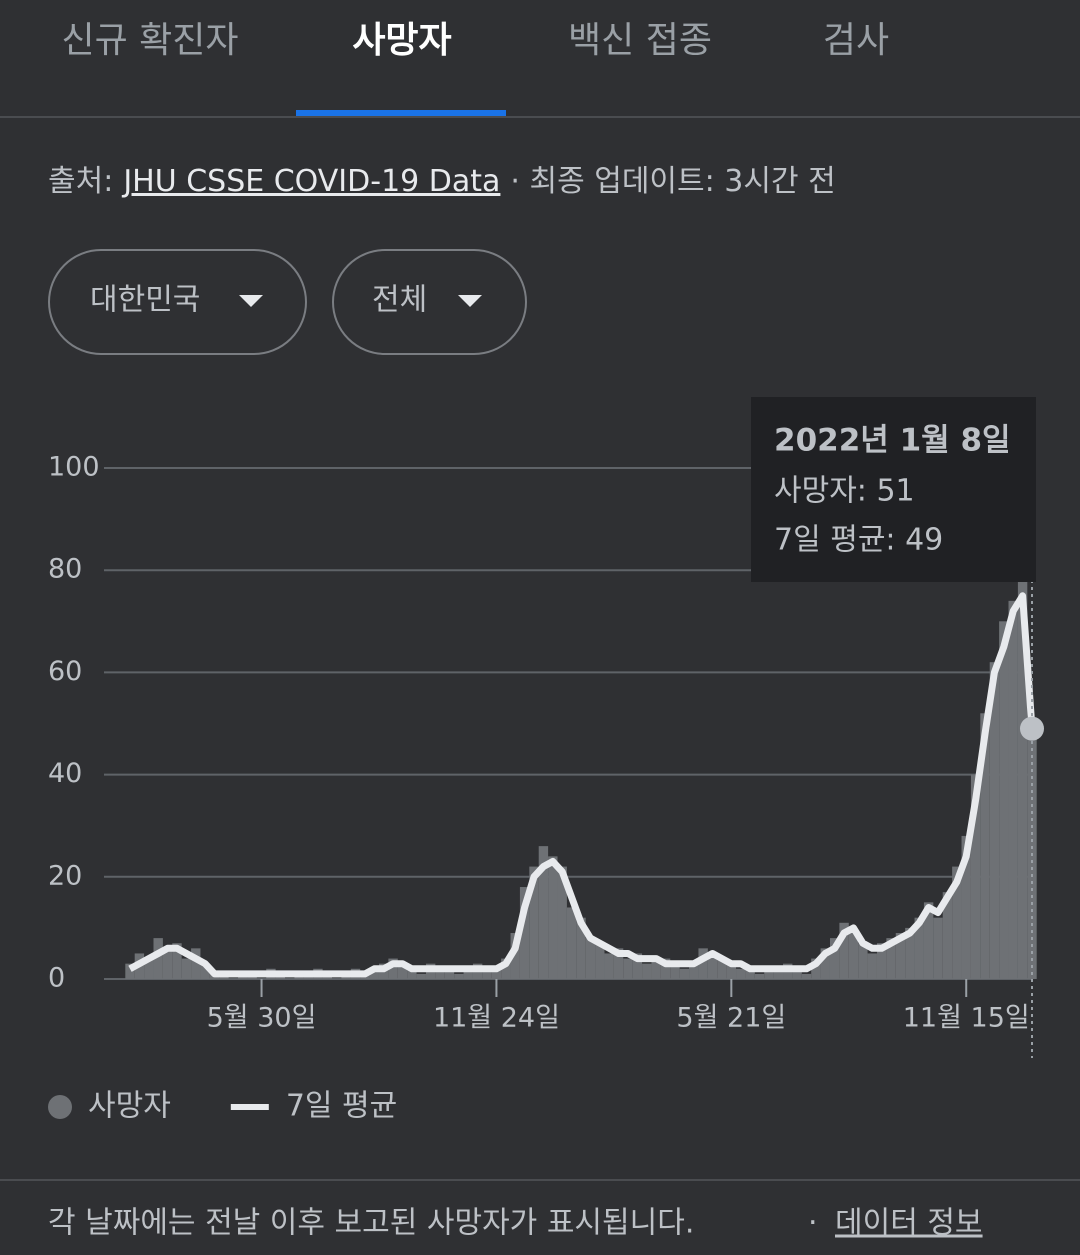 The width and height of the screenshot is (1080, 1255). Describe the element at coordinates (65, 569) in the screenshot. I see `y-tick-label: 80` at that location.